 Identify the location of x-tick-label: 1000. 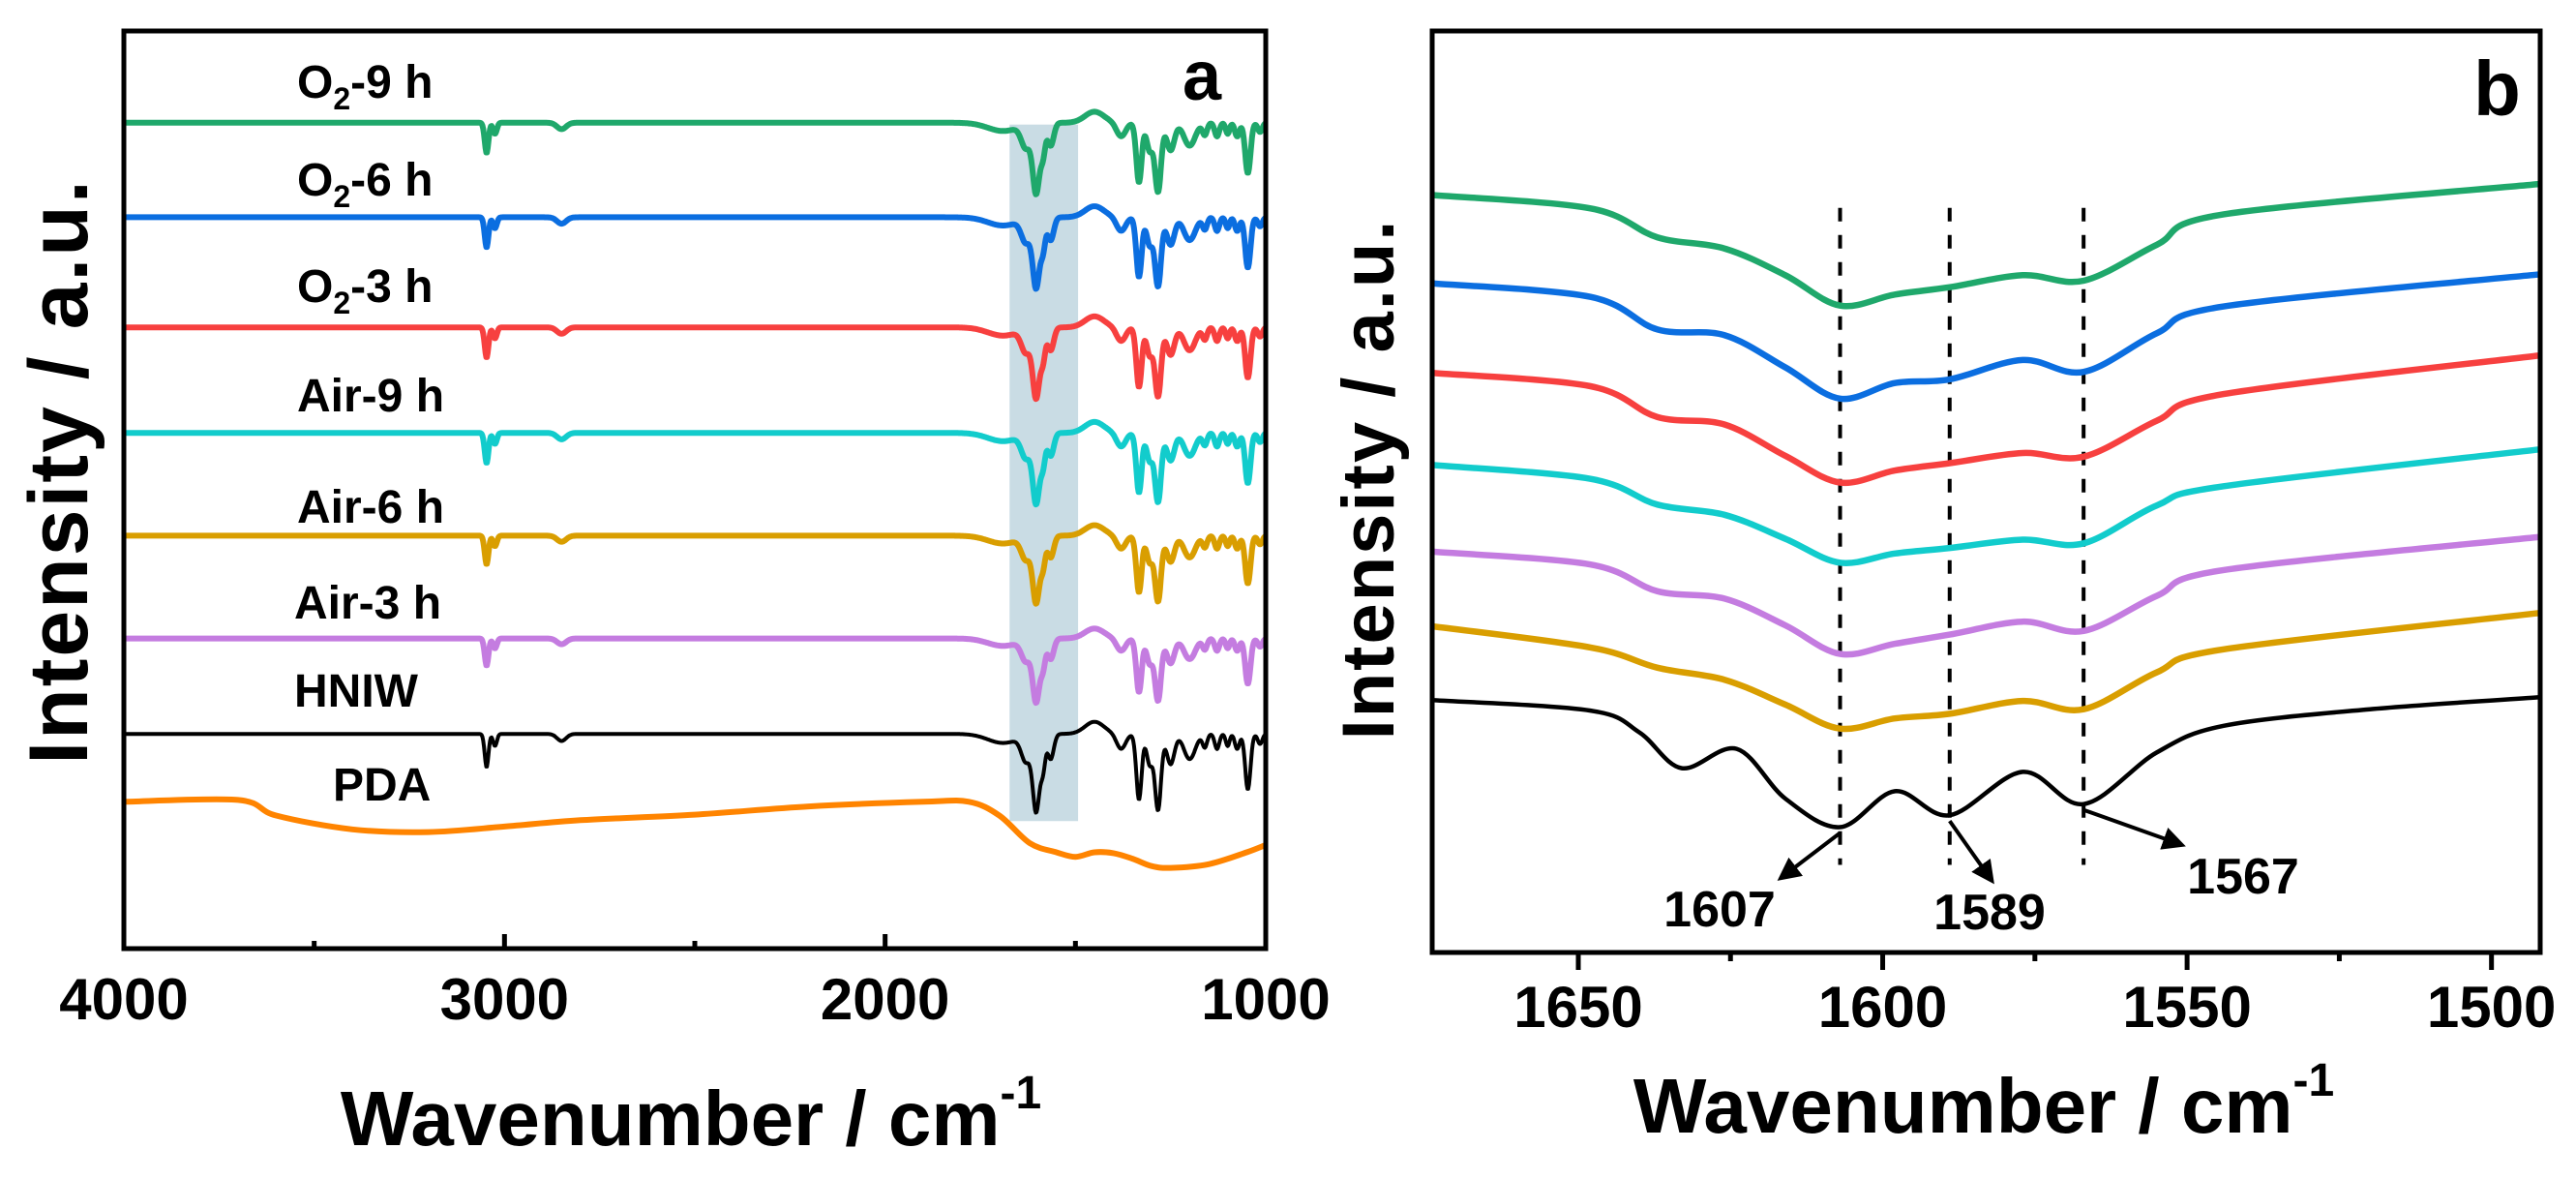
(1265, 999).